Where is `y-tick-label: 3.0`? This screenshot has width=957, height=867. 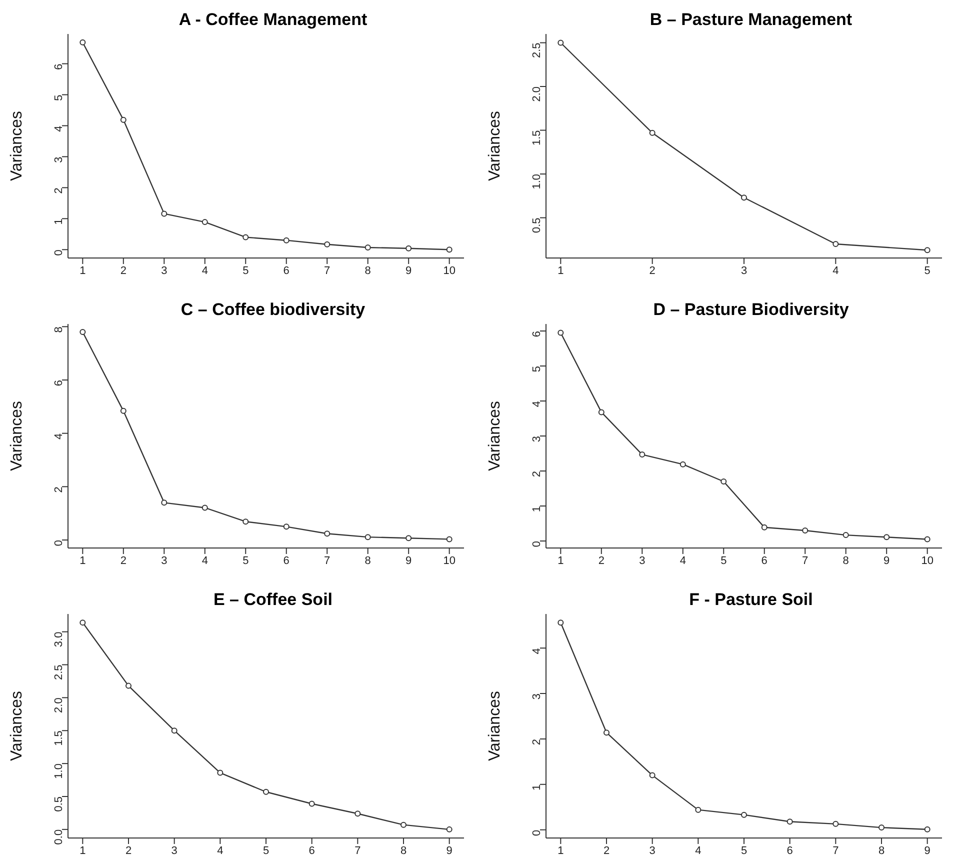 y-tick-label: 3.0 is located at coordinates (58, 640).